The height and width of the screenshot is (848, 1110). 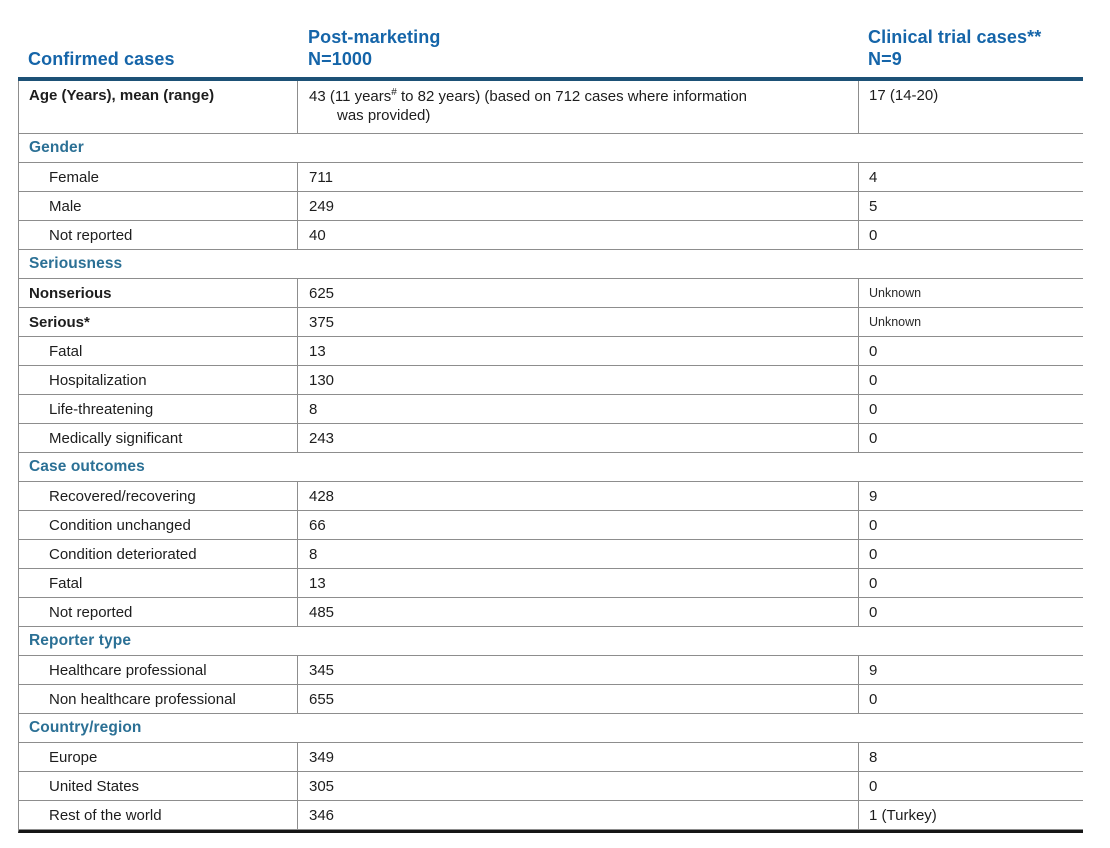 What do you see at coordinates (322, 699) in the screenshot?
I see `post-marketing-value: 655` at bounding box center [322, 699].